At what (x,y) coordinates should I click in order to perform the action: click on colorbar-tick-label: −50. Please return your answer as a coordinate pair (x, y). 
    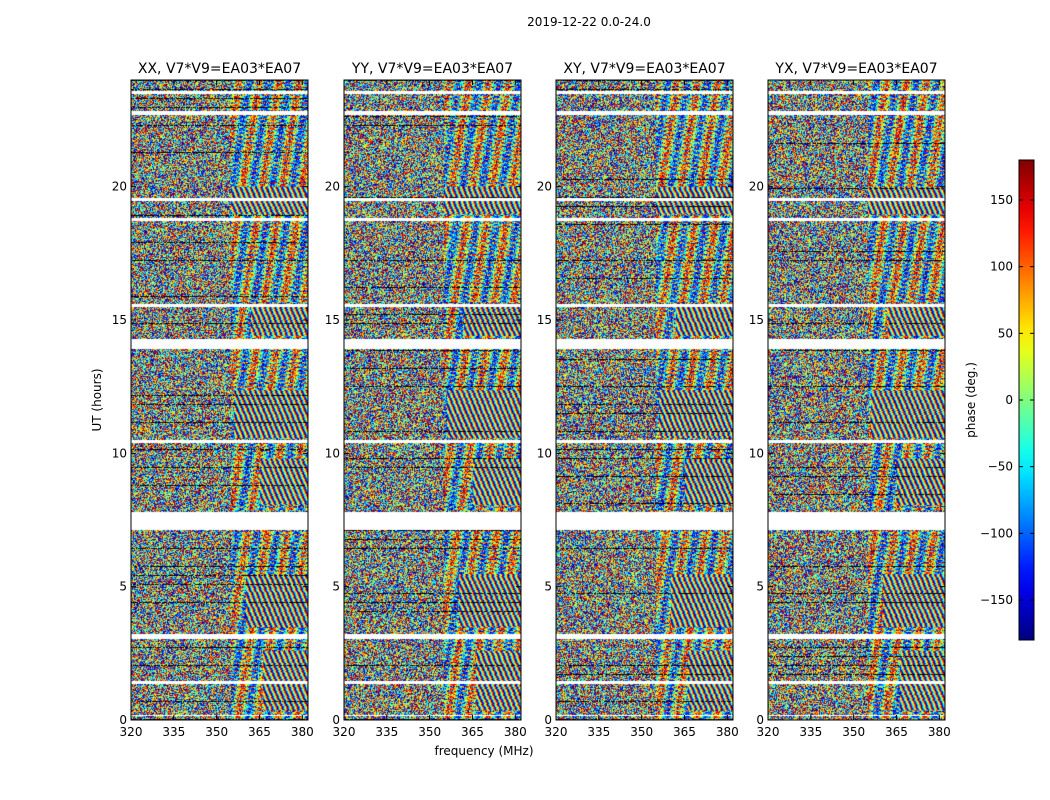
    Looking at the image, I should click on (1000, 467).